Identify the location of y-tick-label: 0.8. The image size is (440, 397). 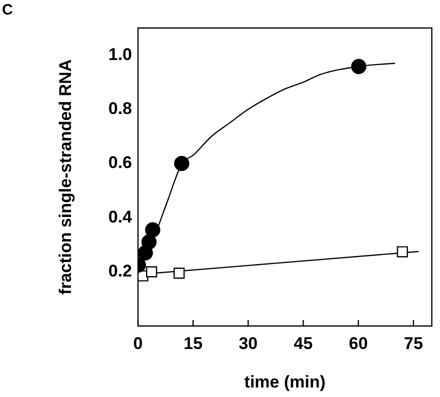
(120, 108).